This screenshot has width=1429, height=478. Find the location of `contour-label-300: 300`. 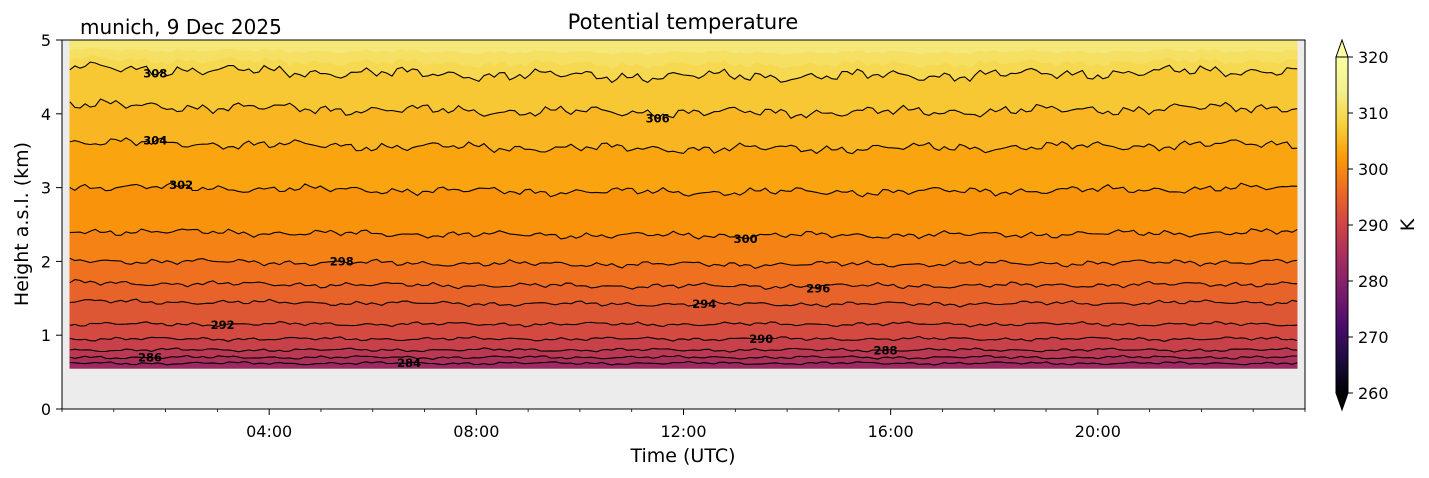

contour-label-300: 300 is located at coordinates (746, 239).